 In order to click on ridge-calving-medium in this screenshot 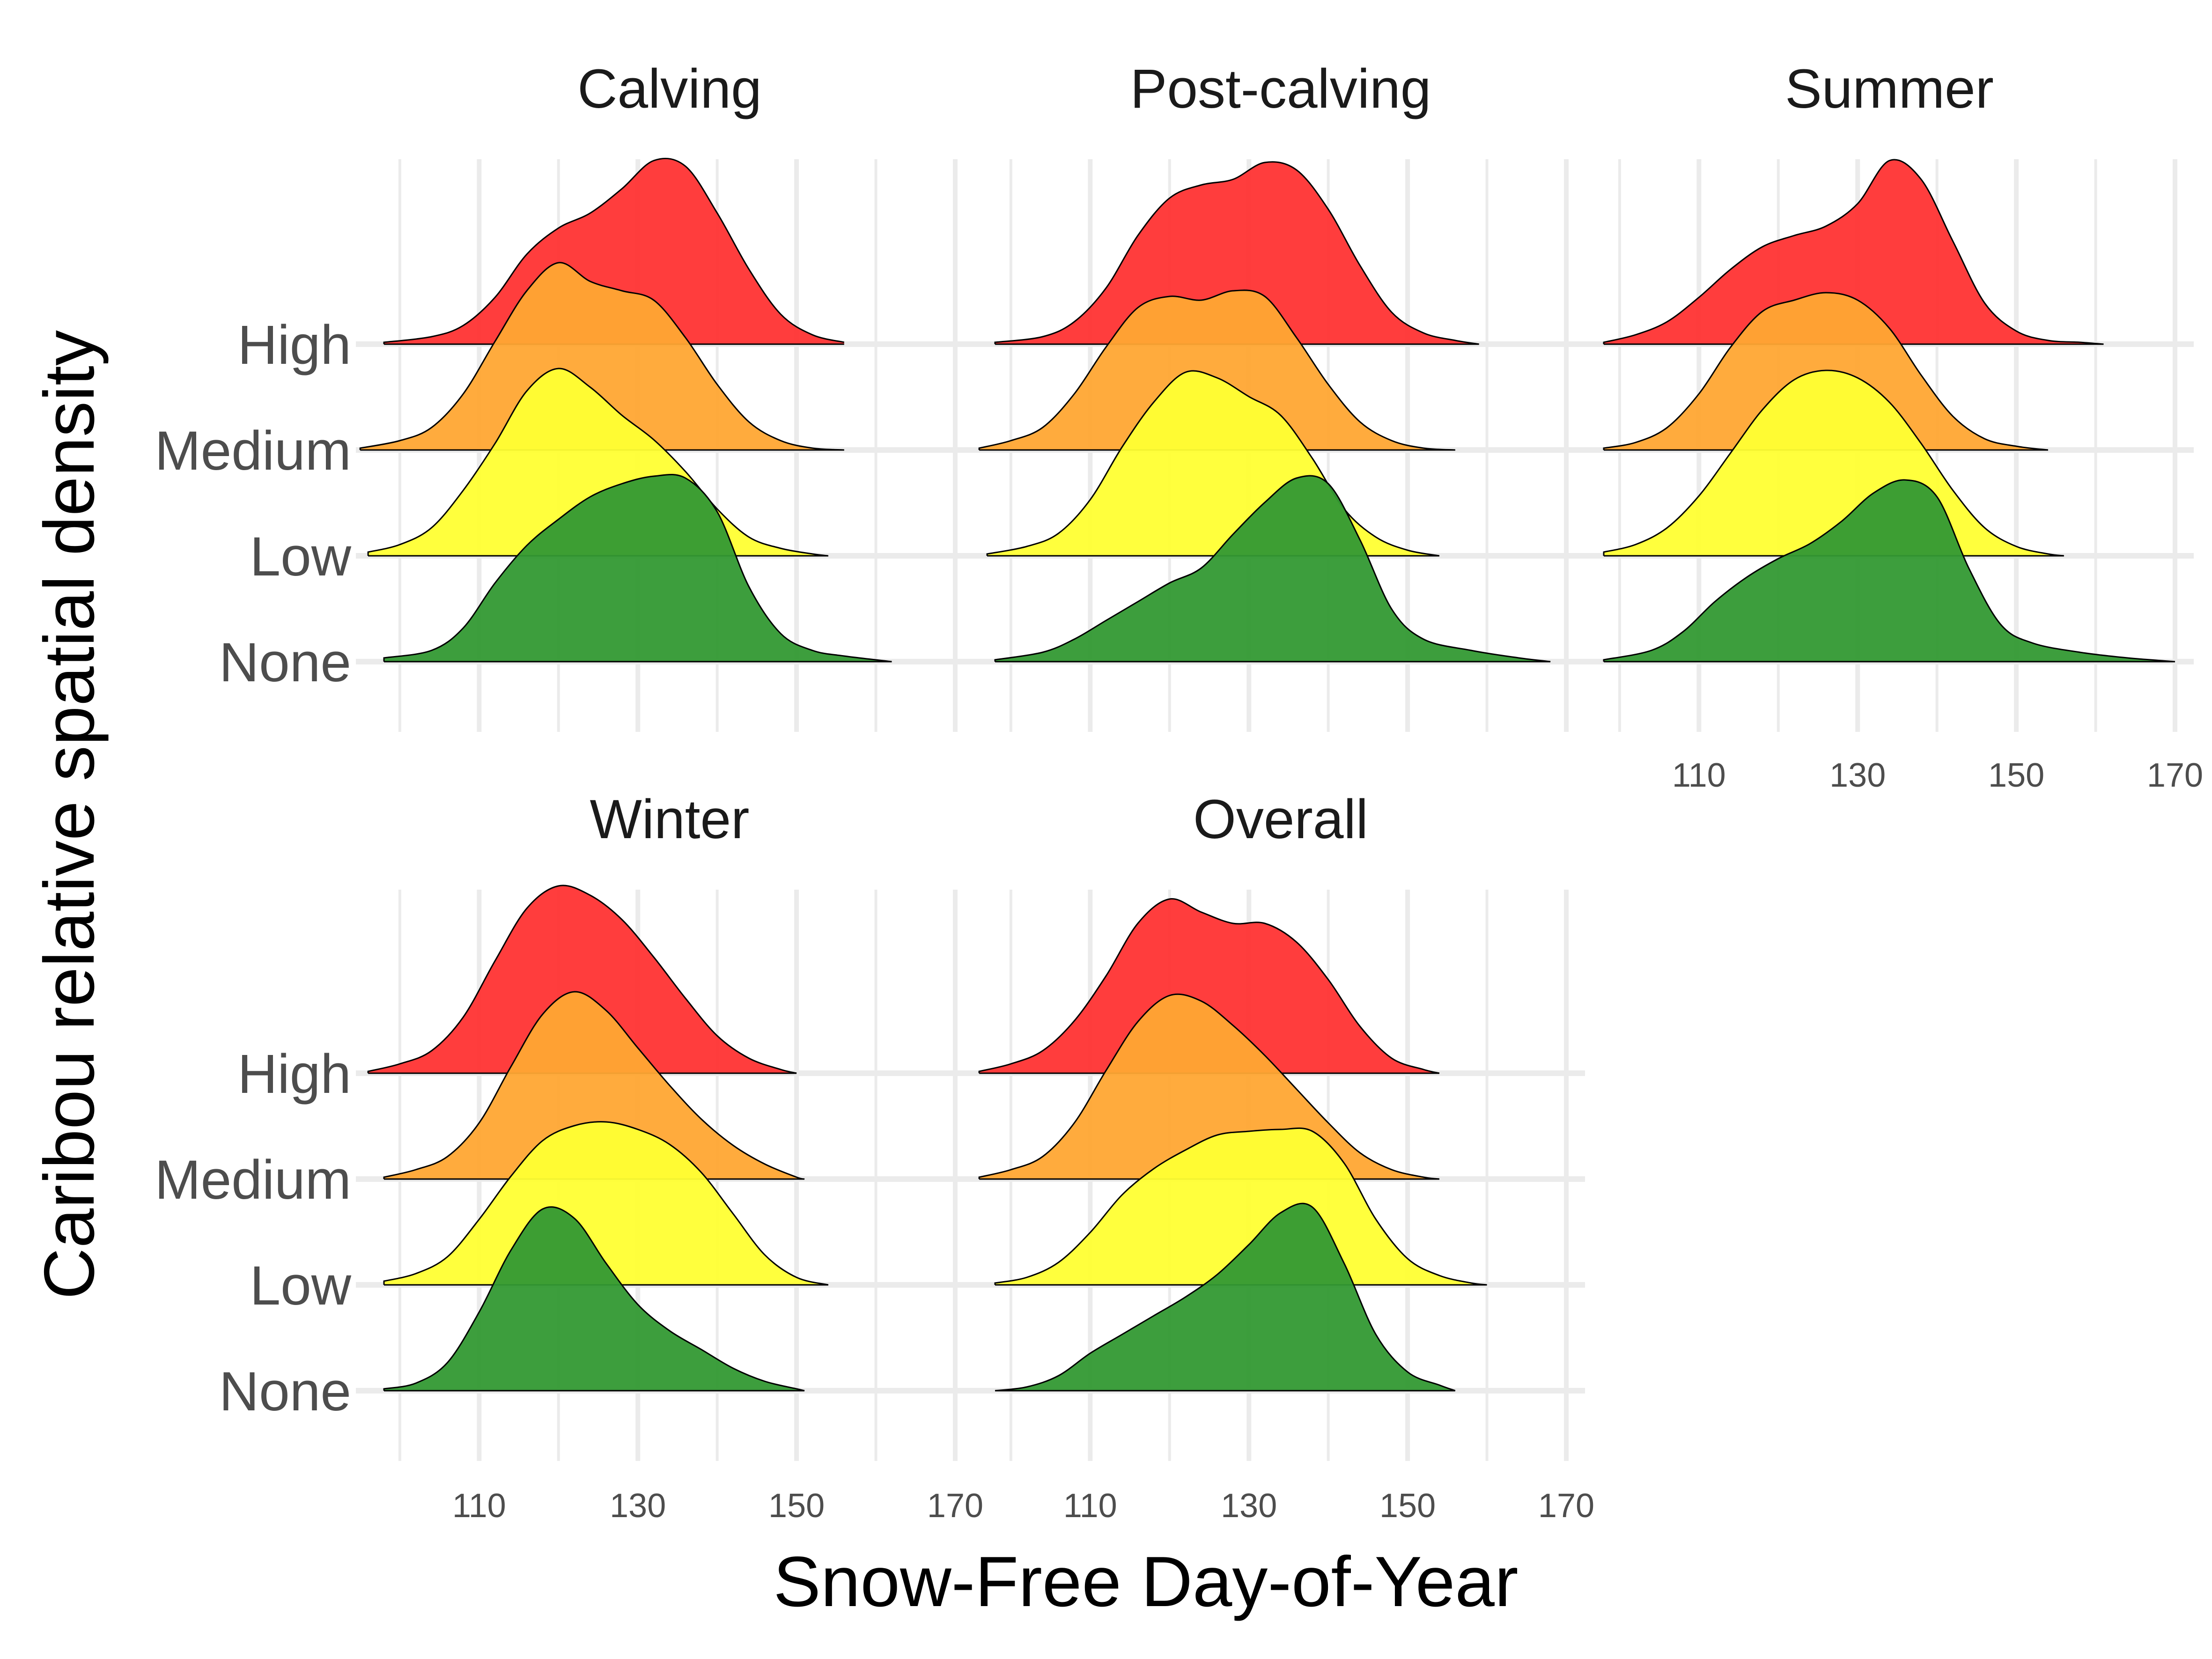, I will do `click(602, 356)`.